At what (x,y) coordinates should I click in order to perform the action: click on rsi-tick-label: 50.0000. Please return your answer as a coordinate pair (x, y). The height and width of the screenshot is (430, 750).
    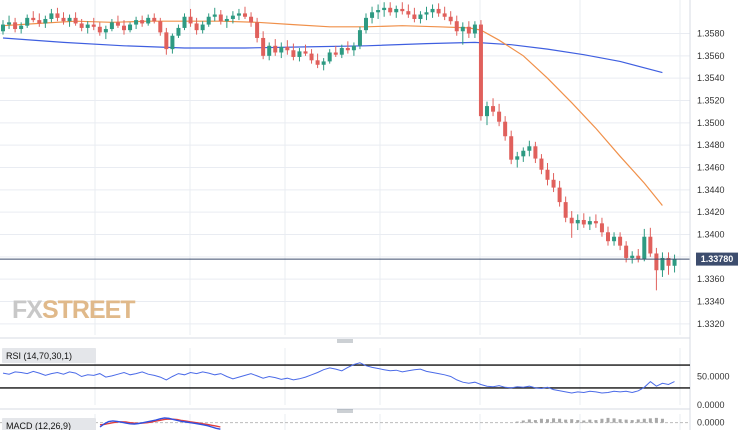
    Looking at the image, I should click on (713, 377).